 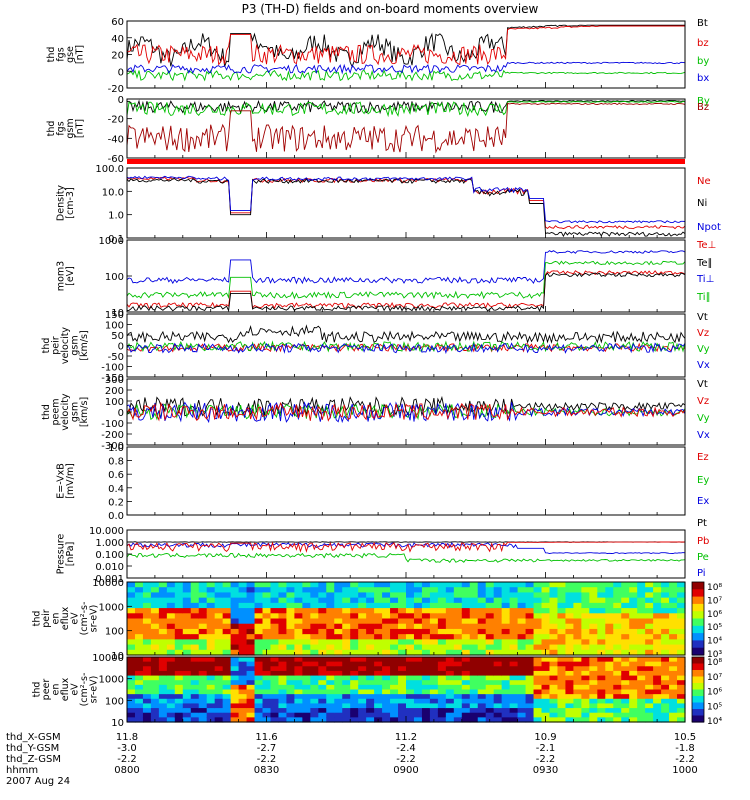 I want to click on y-axis-label: peir, so click(x=56, y=345).